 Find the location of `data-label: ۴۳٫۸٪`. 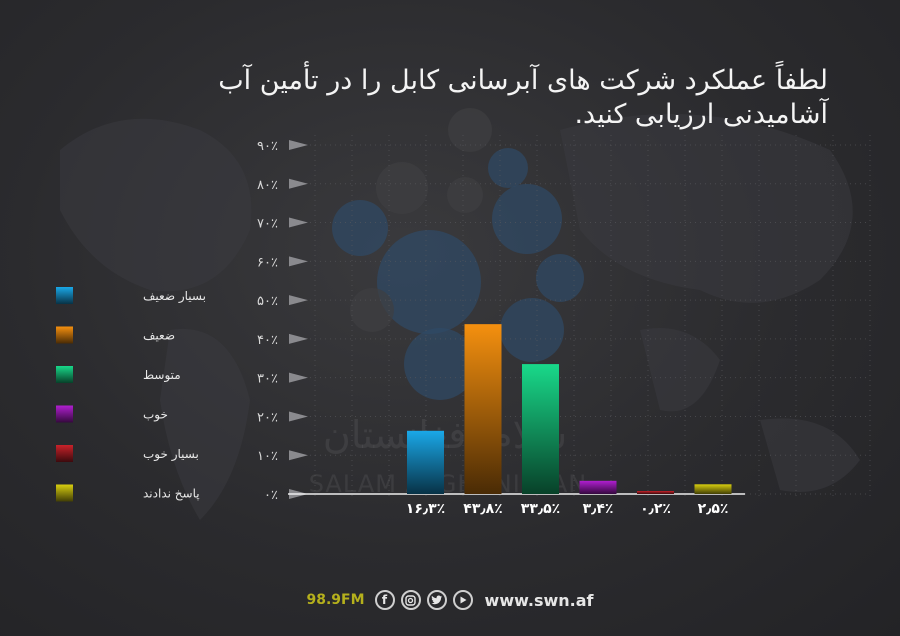

data-label: ۴۳٫۸٪ is located at coordinates (482, 509).